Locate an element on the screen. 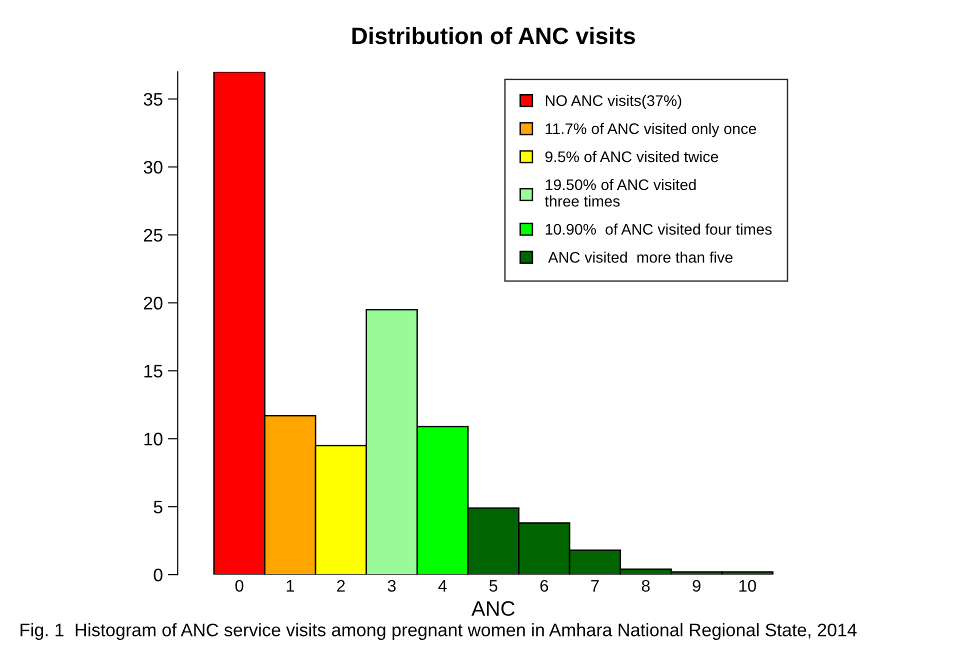  x-tick-label: 10 is located at coordinates (747, 586).